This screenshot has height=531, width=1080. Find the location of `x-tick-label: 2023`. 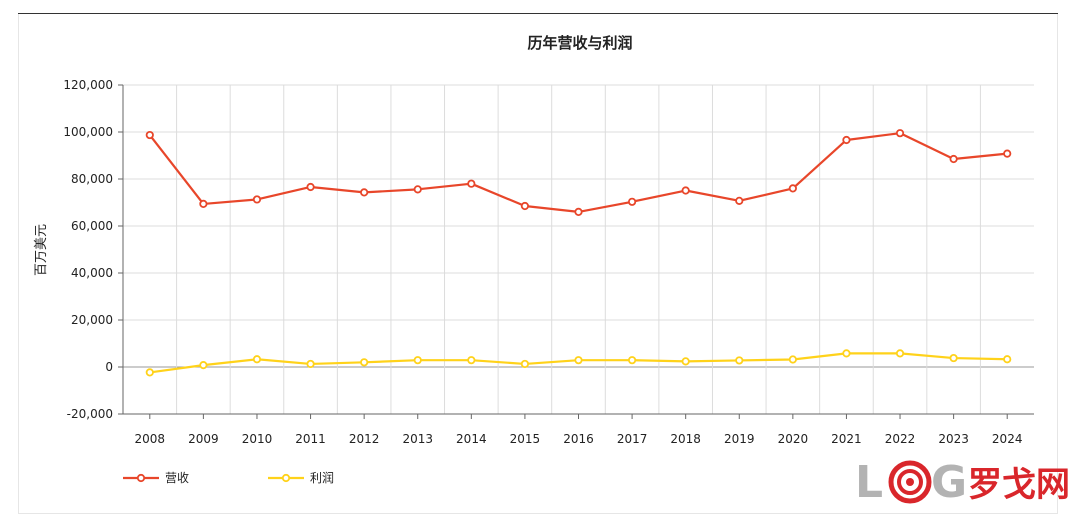

x-tick-label: 2023 is located at coordinates (953, 439).